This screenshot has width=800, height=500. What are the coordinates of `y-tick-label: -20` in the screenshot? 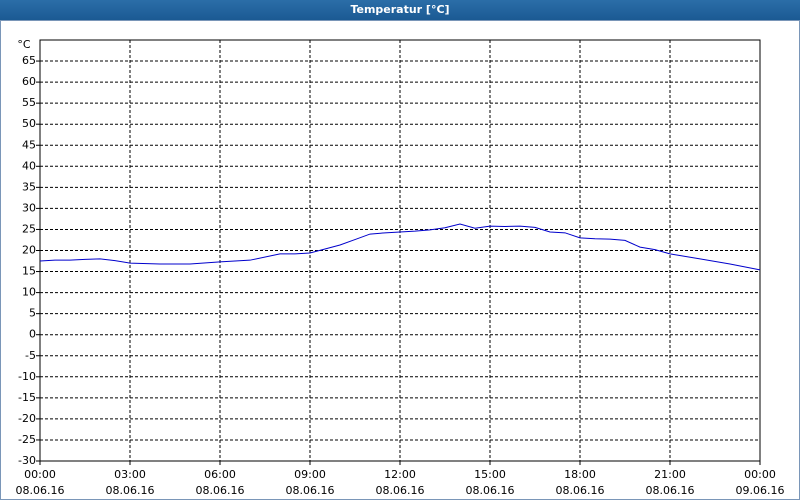 It's located at (27, 418).